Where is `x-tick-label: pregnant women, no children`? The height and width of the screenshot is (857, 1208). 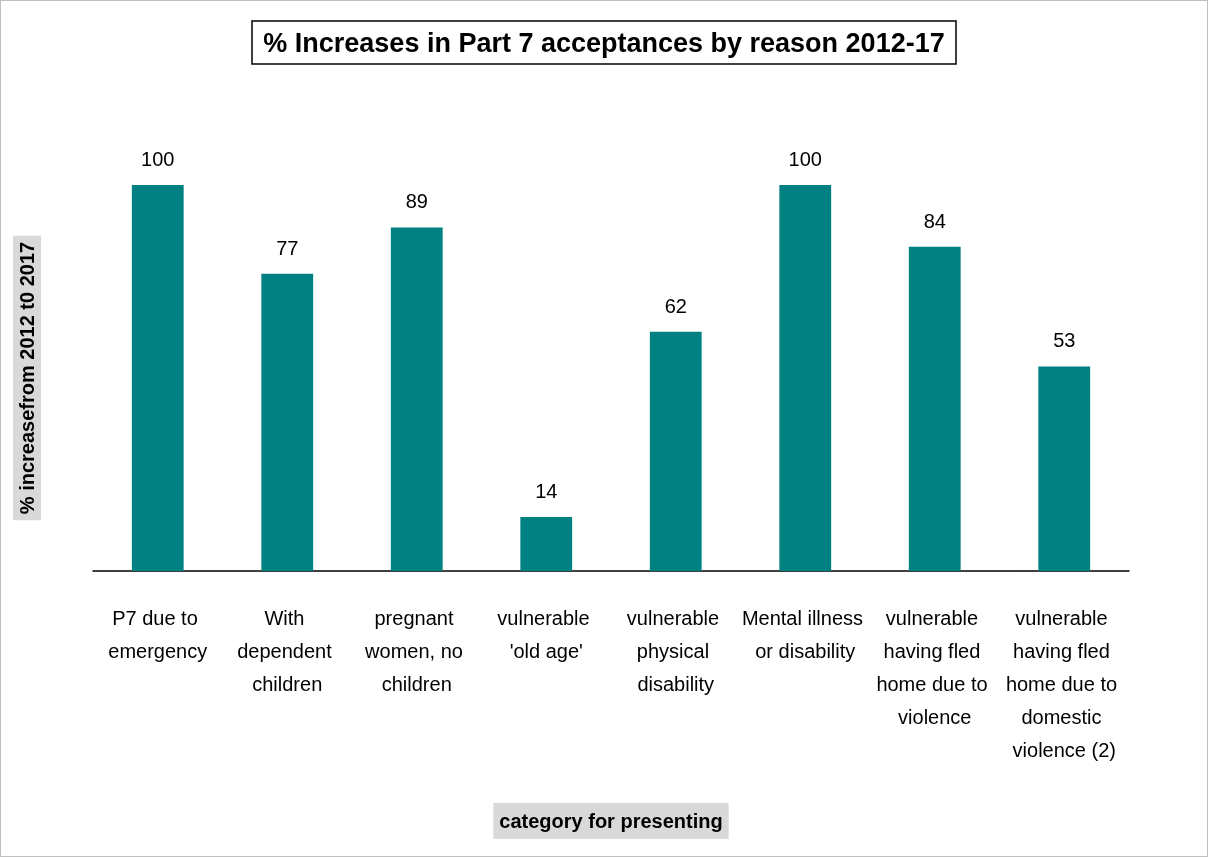
x-tick-label: pregnant women, no children is located at coordinates (416, 650).